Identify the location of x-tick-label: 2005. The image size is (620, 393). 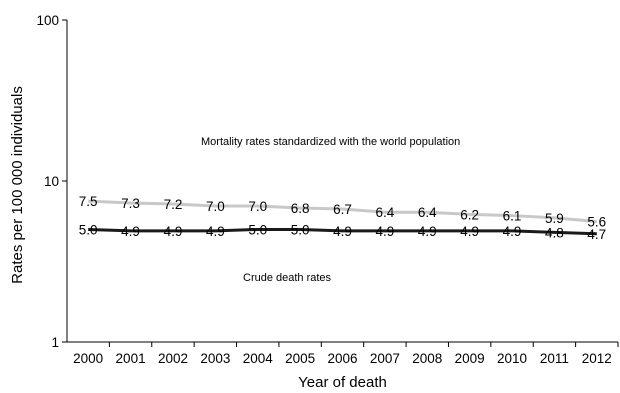
(300, 358).